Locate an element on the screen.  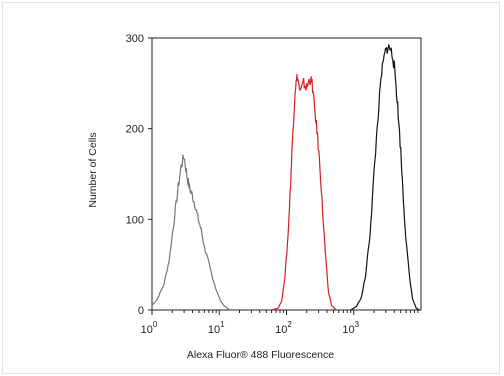
x-axis: 10⁰ 10¹ 10² 10³ is located at coordinates (280, 323).